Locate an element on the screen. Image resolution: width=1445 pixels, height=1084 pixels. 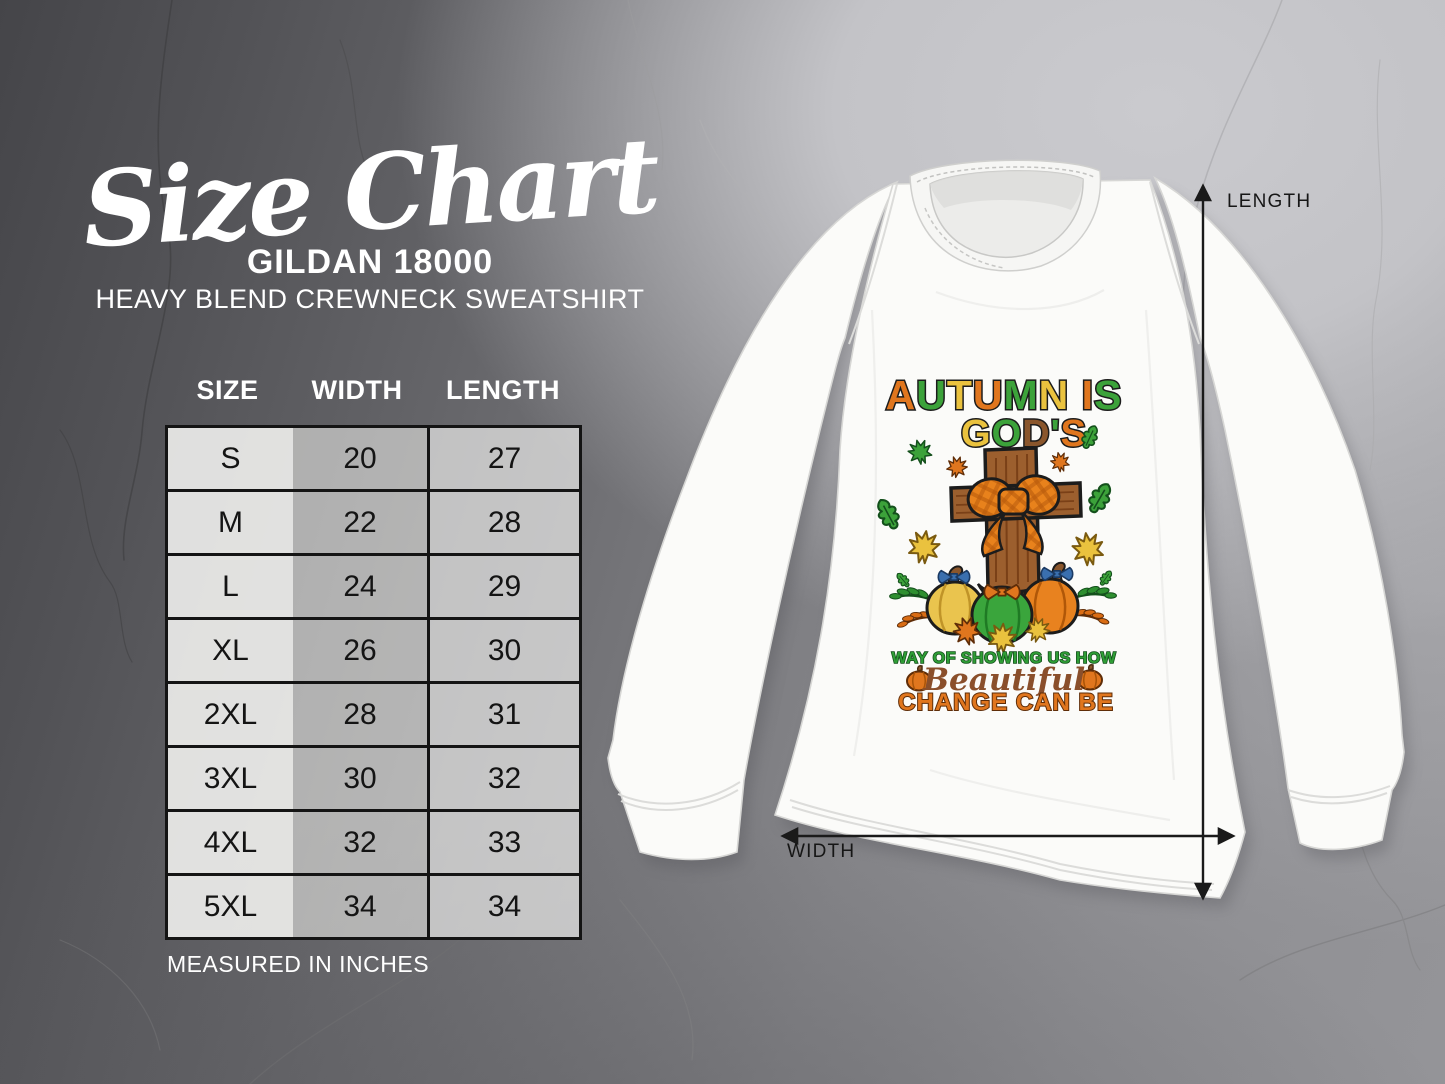
shirt-design: AUTUMN IS GOD'S is located at coordinates (997, 544).